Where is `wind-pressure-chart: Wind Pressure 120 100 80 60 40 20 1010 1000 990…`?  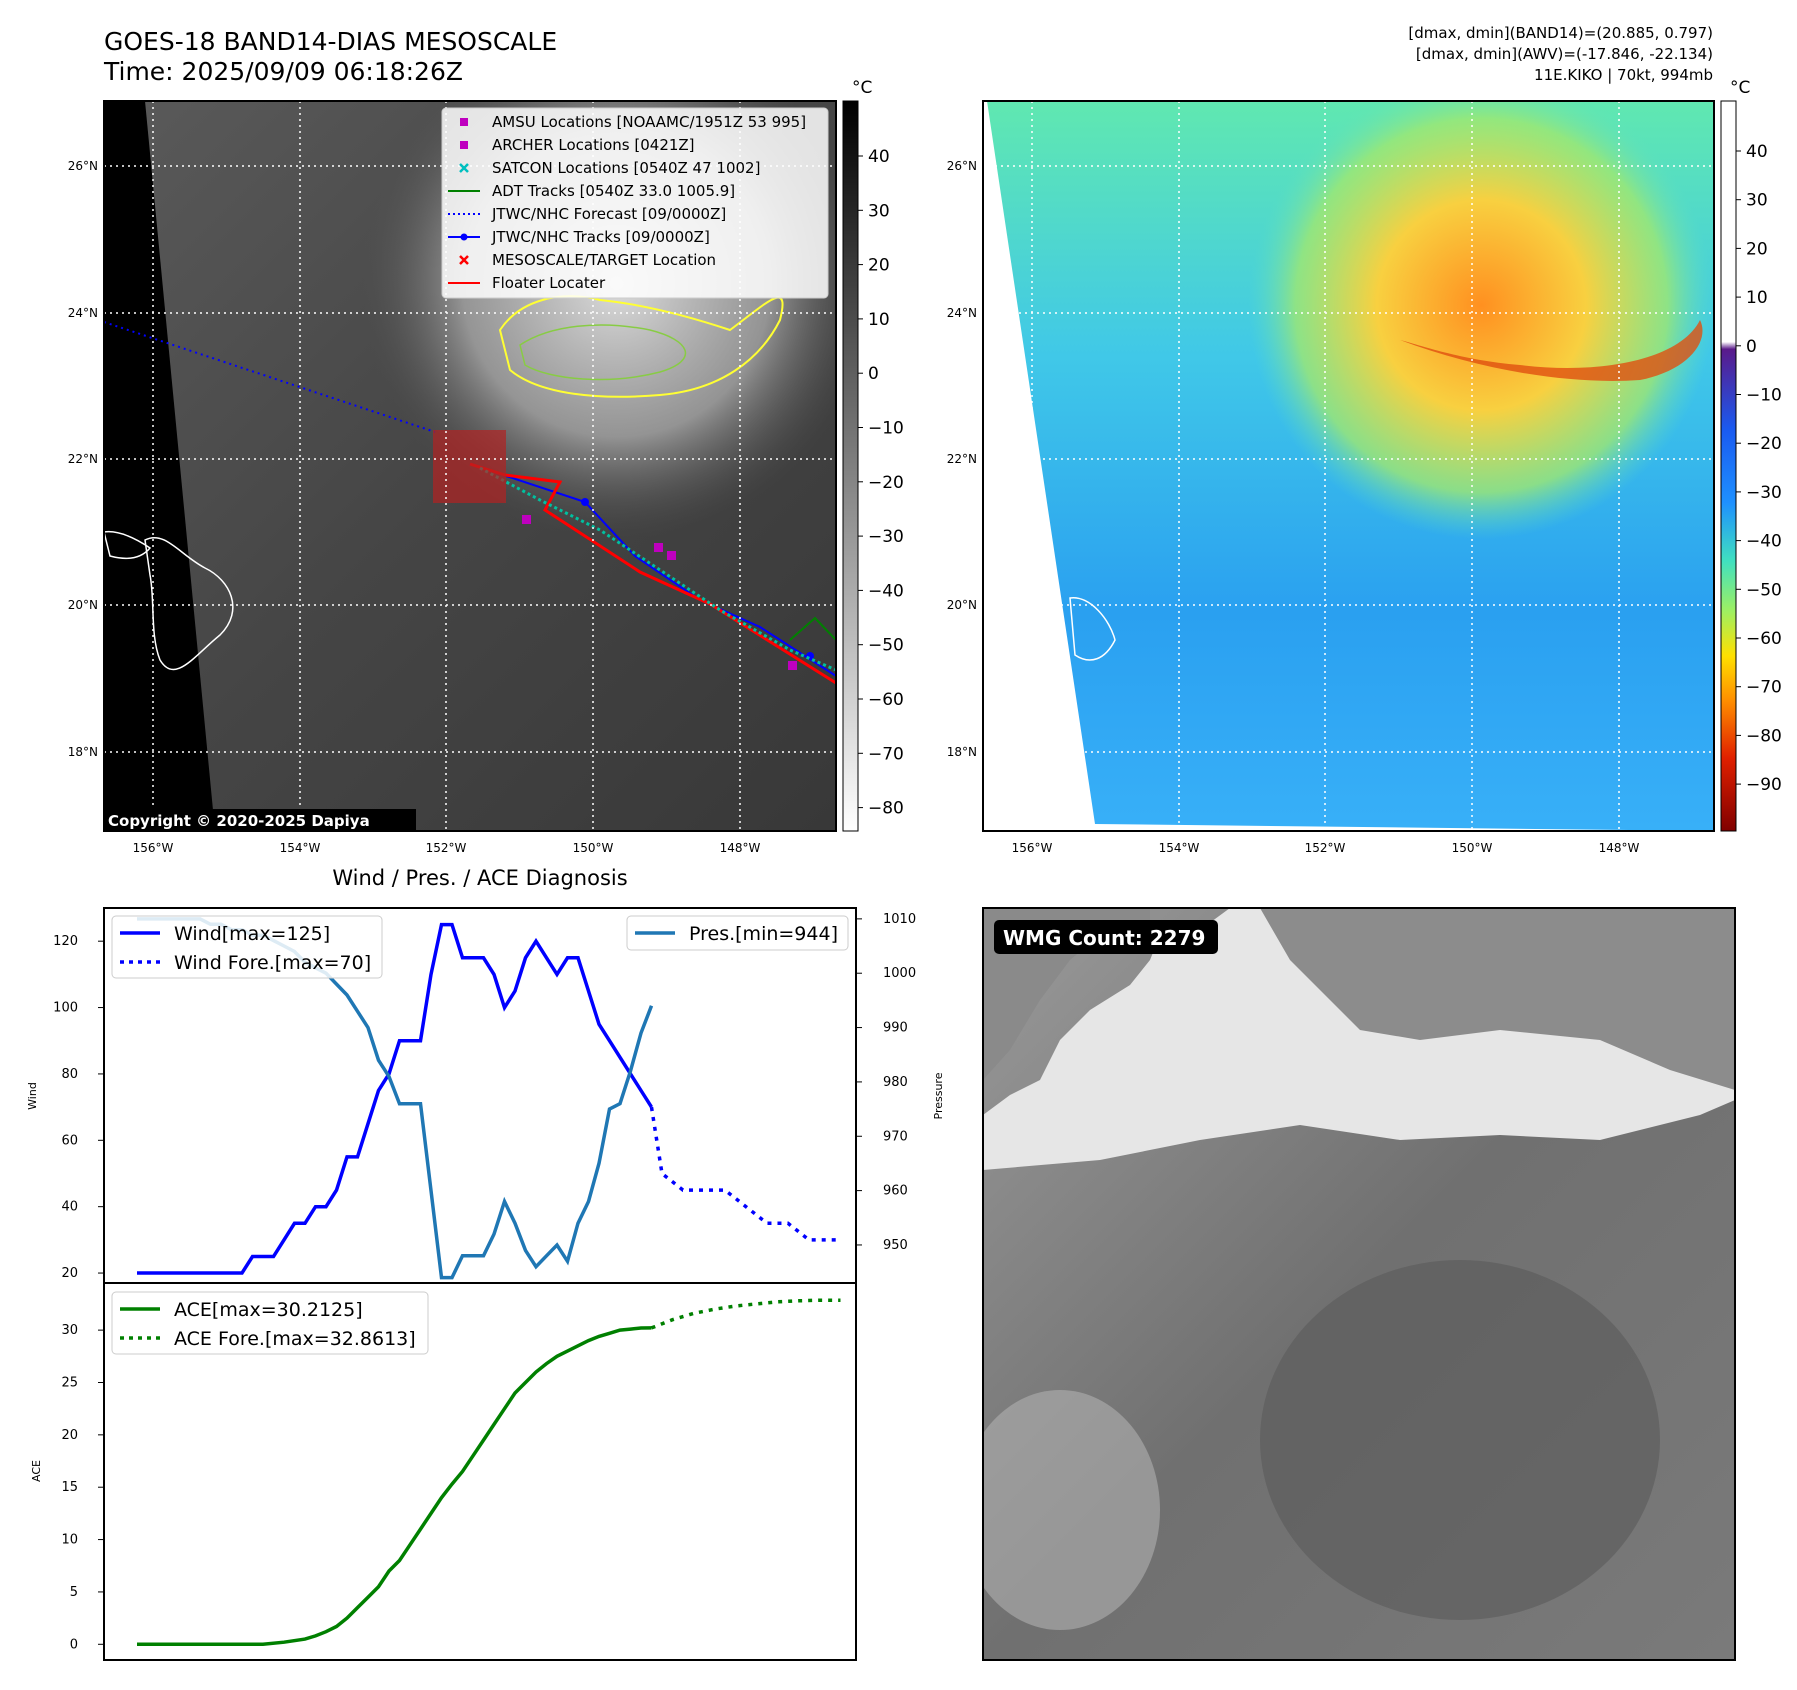
wind-pressure-chart: Wind Pressure 120 100 80 60 40 20 1010 1000 990… is located at coordinates (485, 1095).